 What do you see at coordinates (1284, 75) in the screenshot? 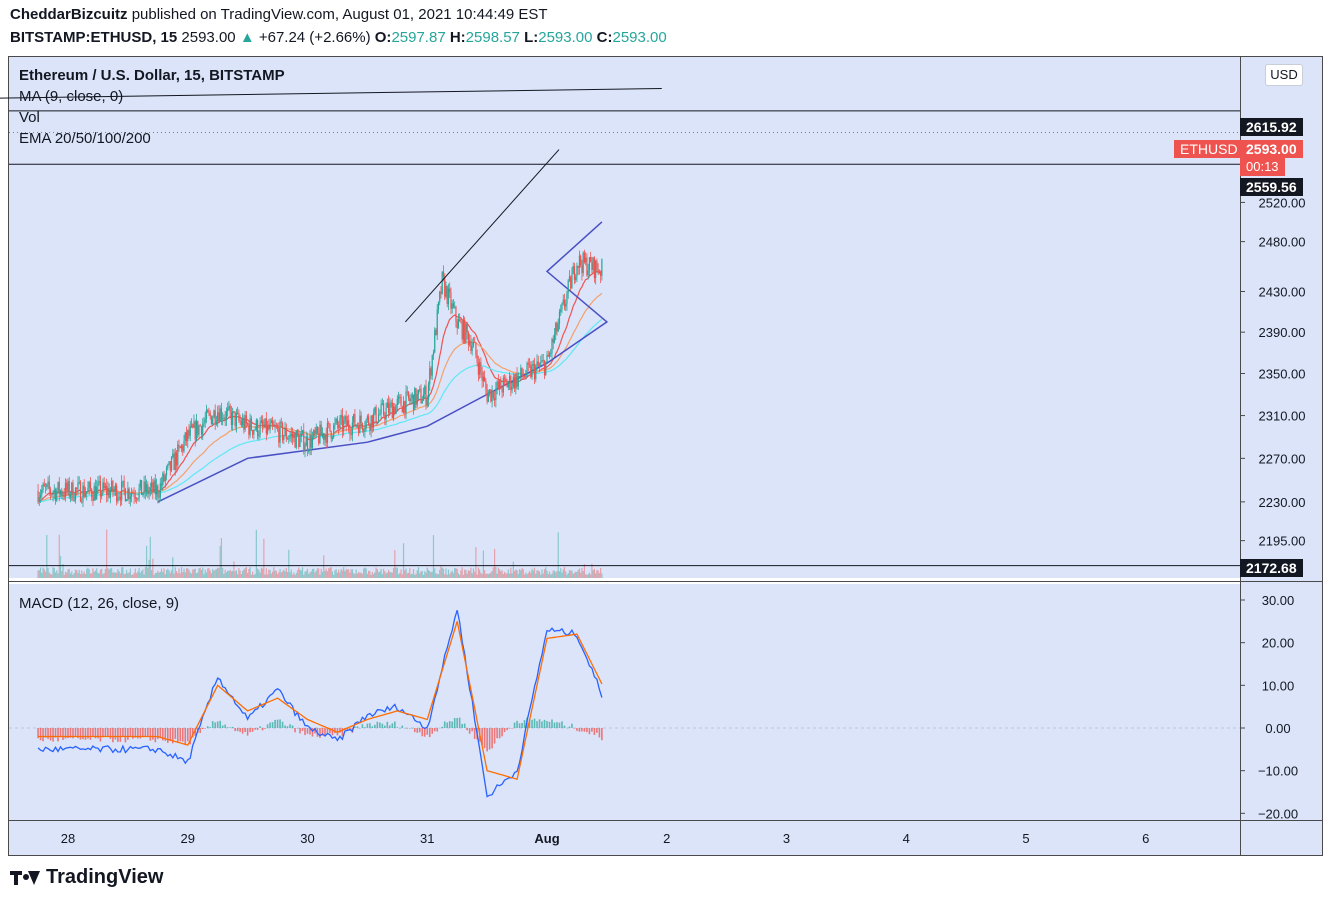
I see `currency-button: USD` at bounding box center [1284, 75].